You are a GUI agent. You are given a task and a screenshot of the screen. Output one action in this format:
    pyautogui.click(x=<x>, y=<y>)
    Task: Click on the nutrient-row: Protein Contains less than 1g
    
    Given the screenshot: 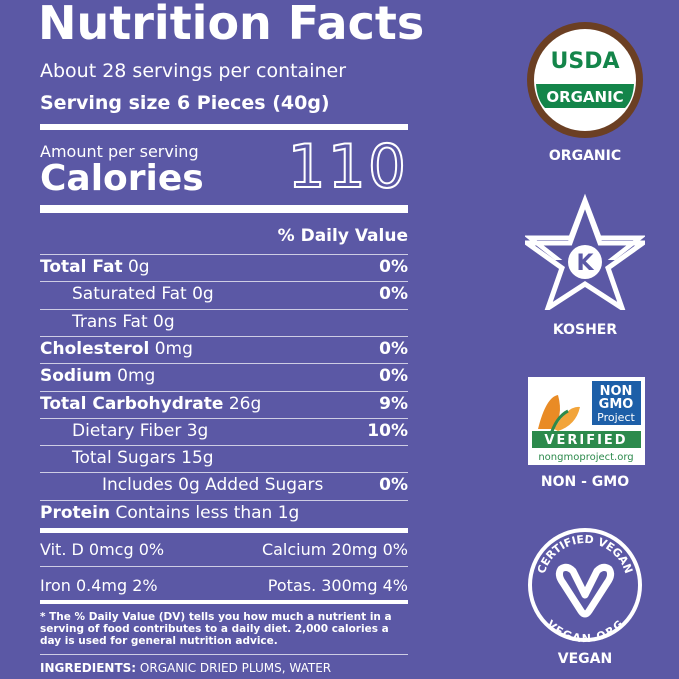 What is the action you would take?
    pyautogui.click(x=224, y=515)
    